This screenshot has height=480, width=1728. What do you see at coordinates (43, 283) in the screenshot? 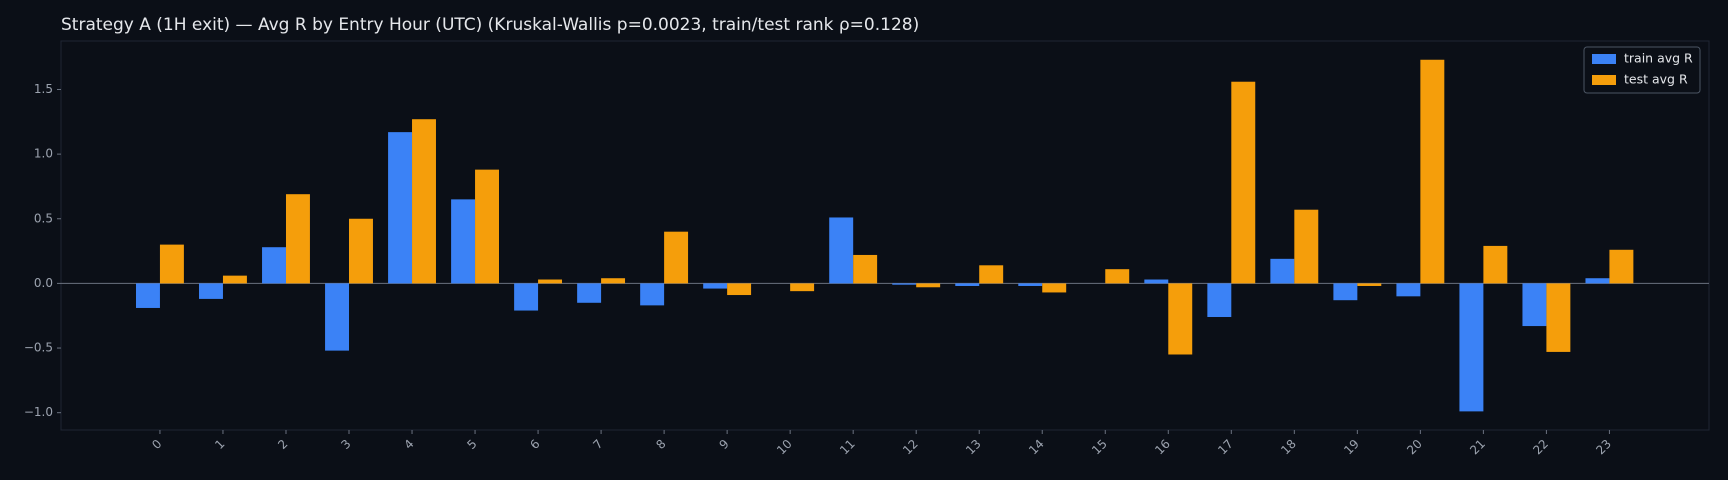
I see `y-tick-label: 0.0` at bounding box center [43, 283].